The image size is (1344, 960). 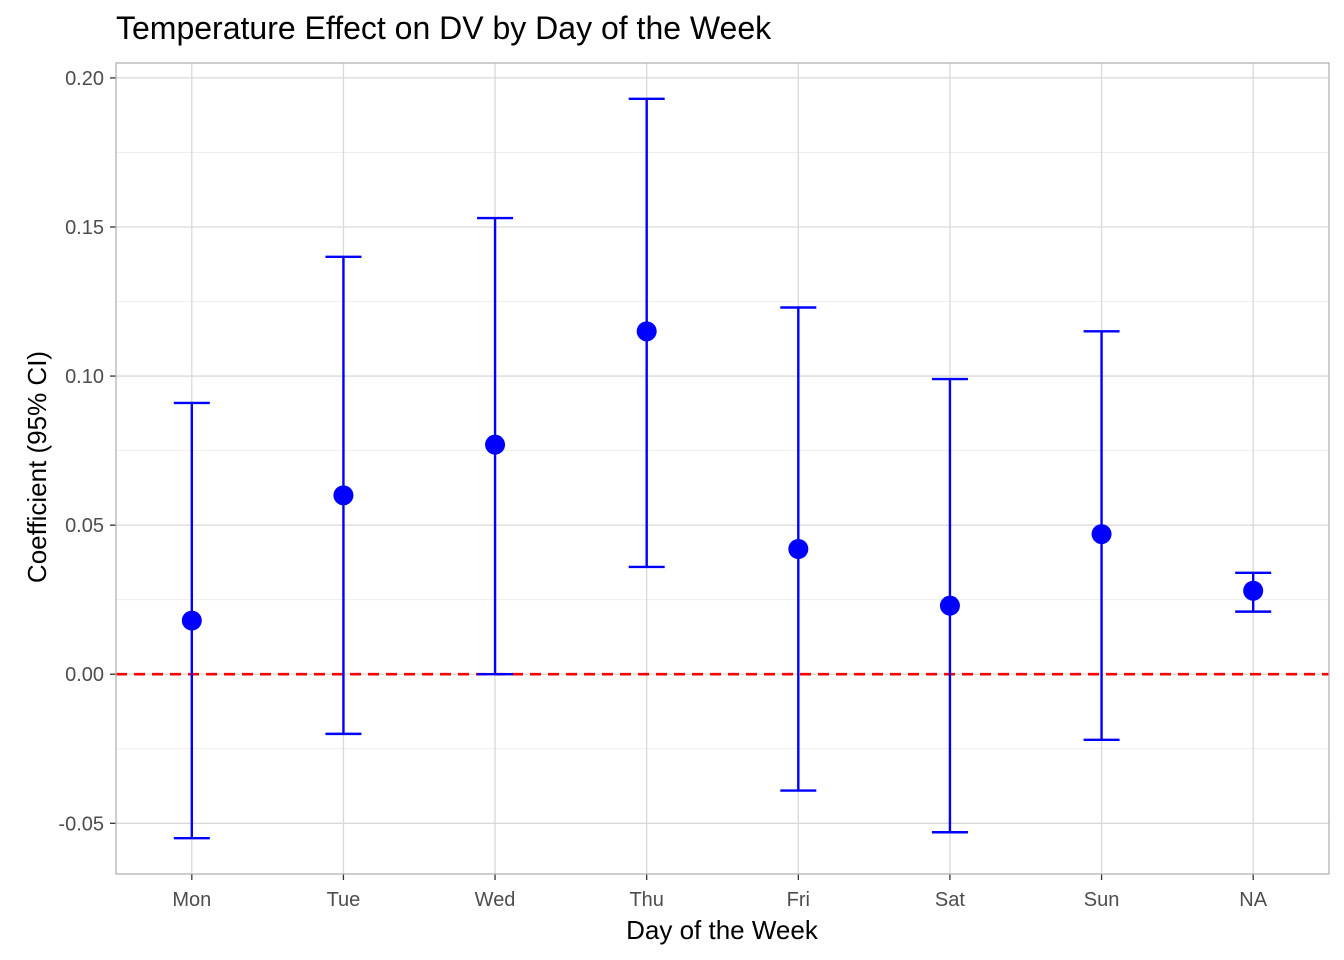 What do you see at coordinates (1102, 900) in the screenshot?
I see `x-tick-label: Sun` at bounding box center [1102, 900].